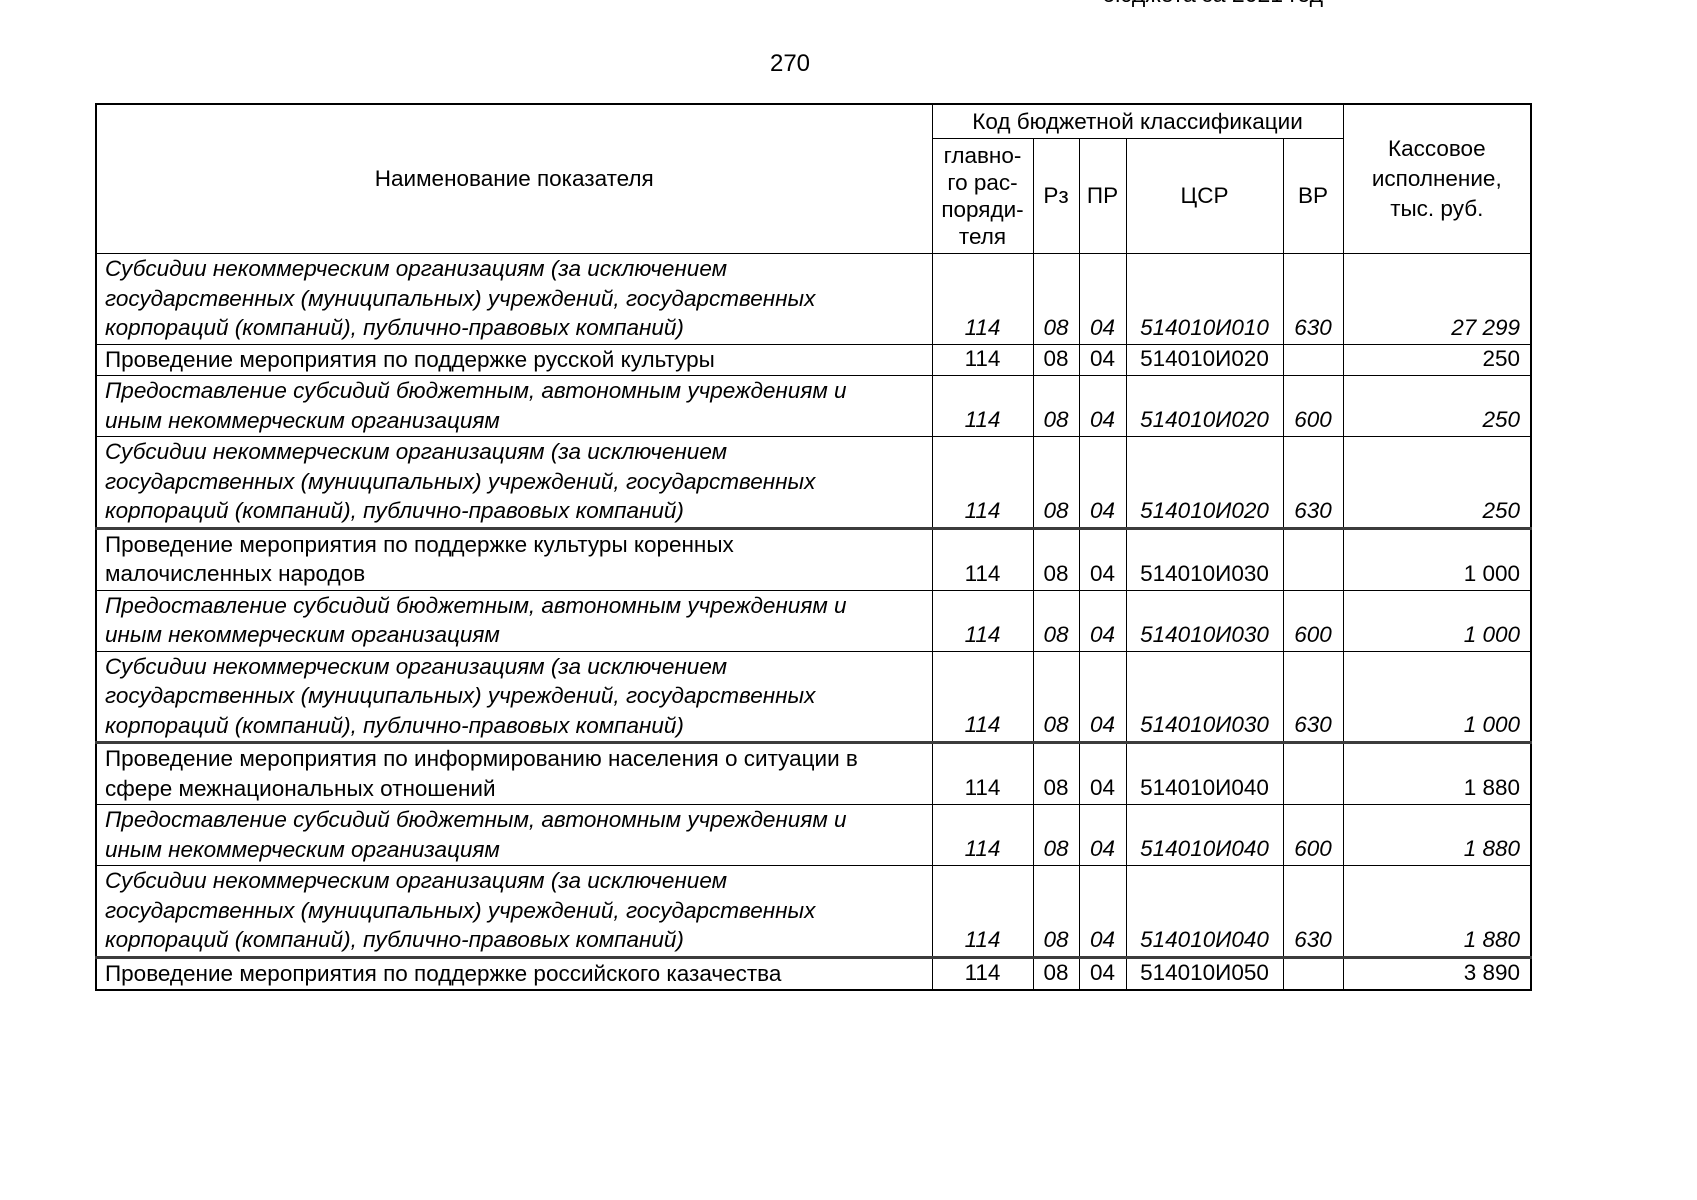 Image resolution: width=1697 pixels, height=1200 pixels. I want to click on cash-execution-cell: 3 890, so click(1437, 973).